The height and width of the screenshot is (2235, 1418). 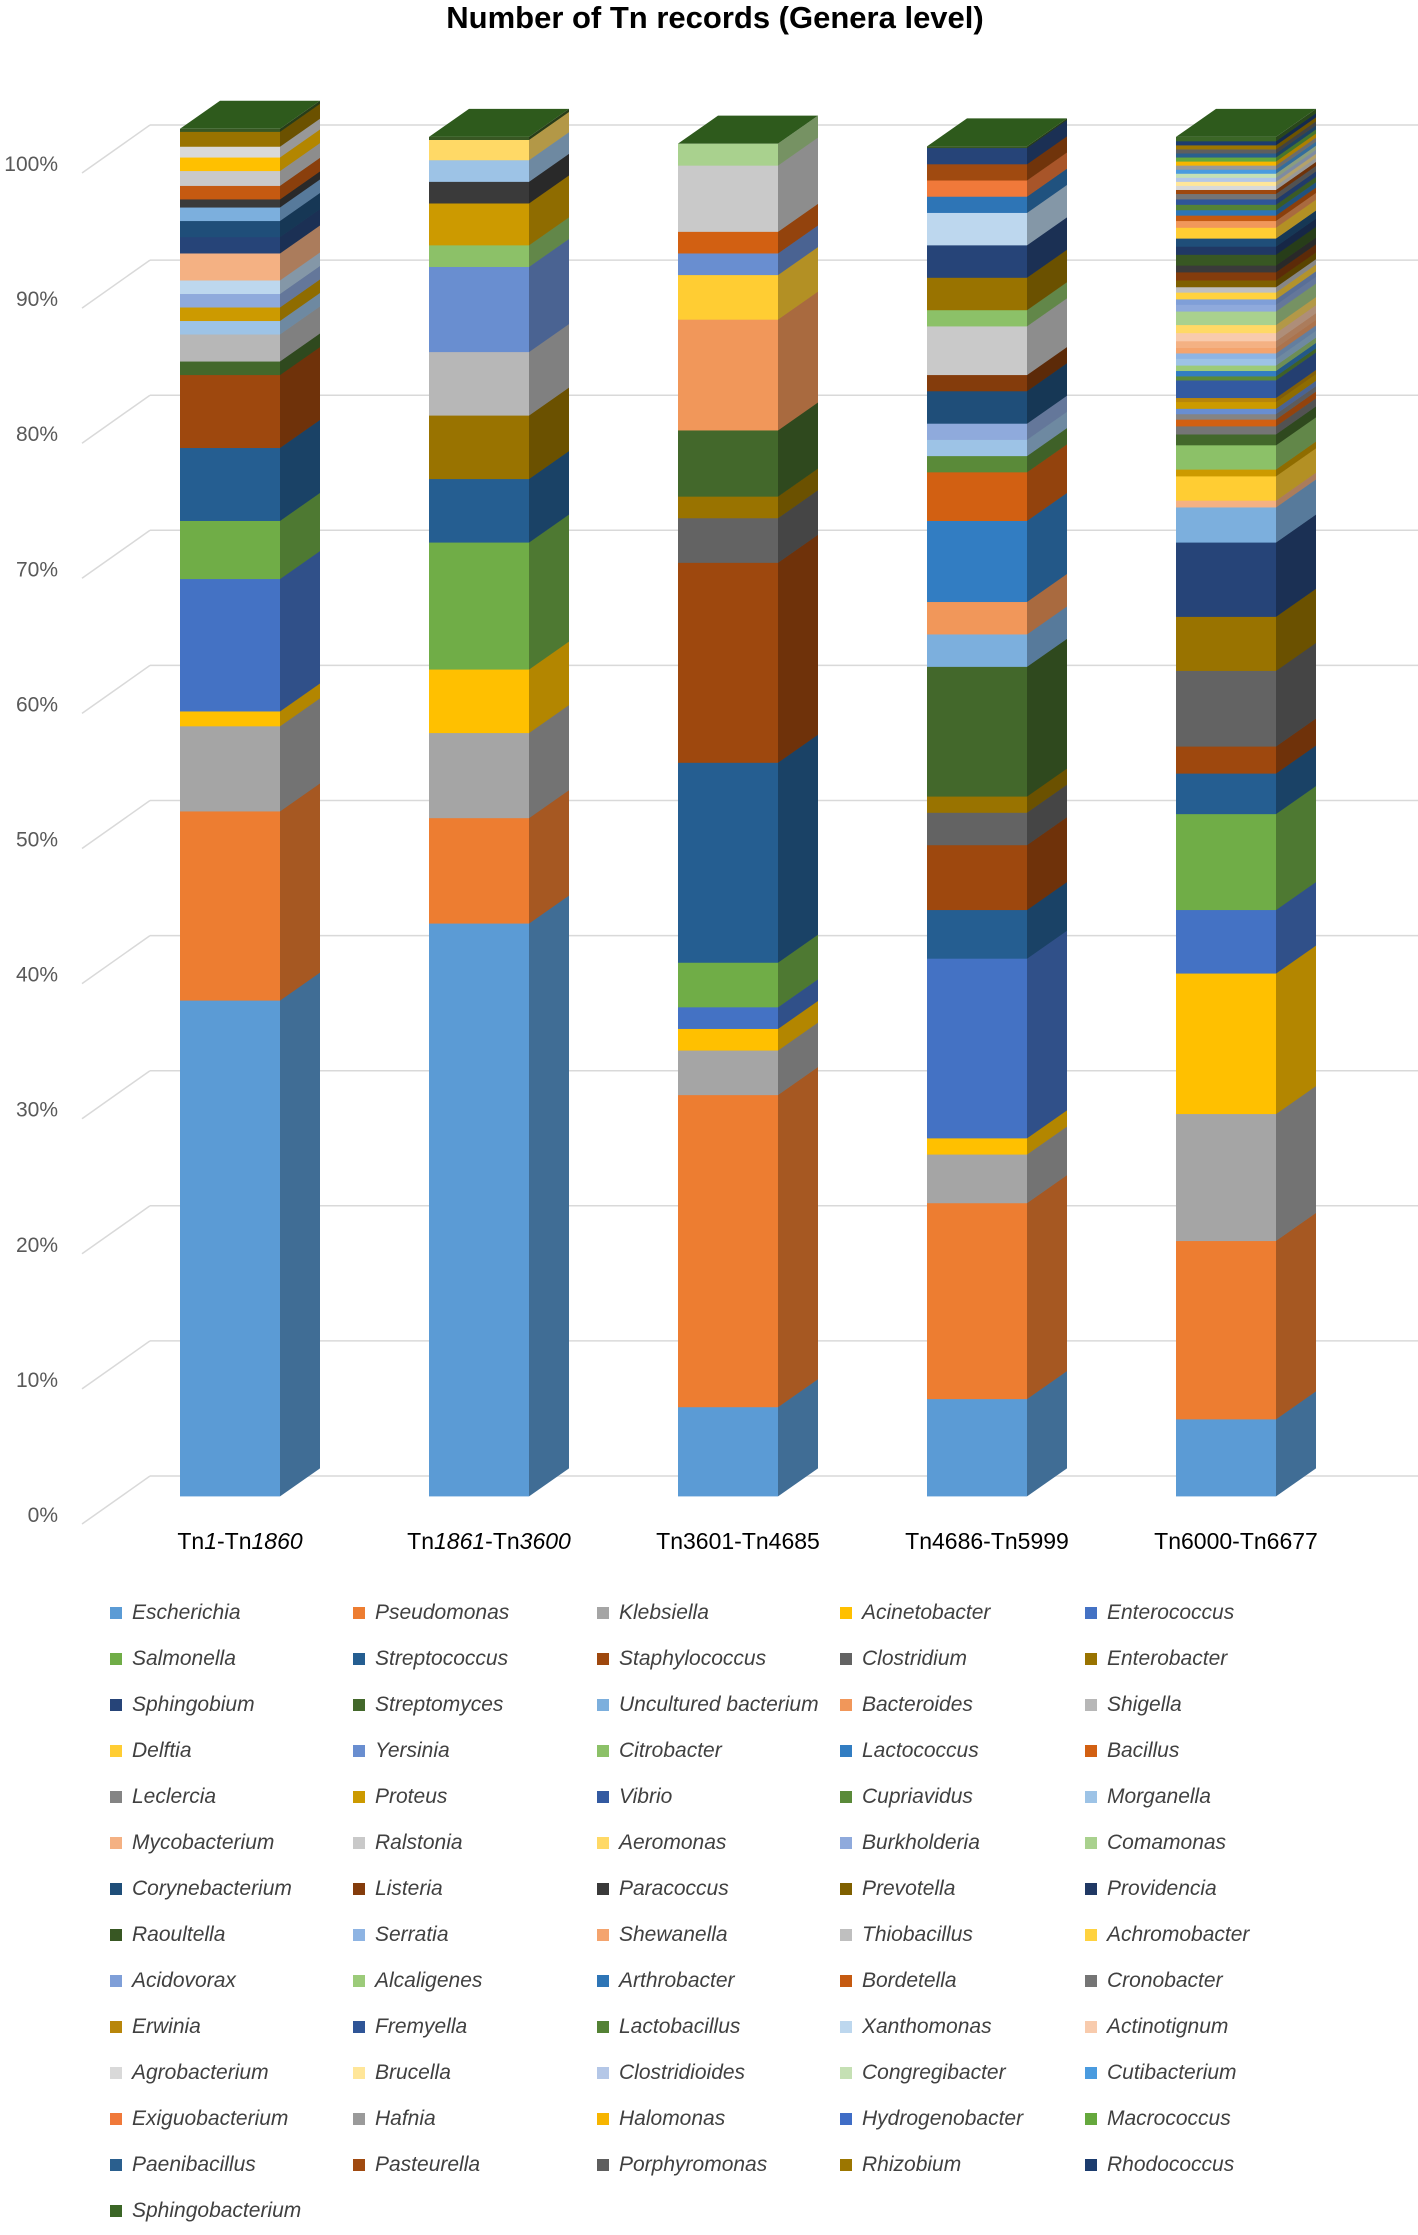 I want to click on legend-label: Hafnia, so click(x=405, y=2118).